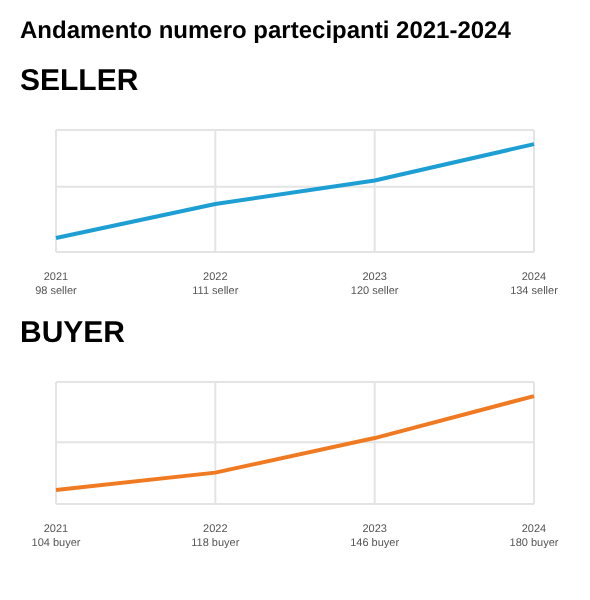 The width and height of the screenshot is (590, 600). What do you see at coordinates (80, 81) in the screenshot?
I see `chart-subtitle: SELLER` at bounding box center [80, 81].